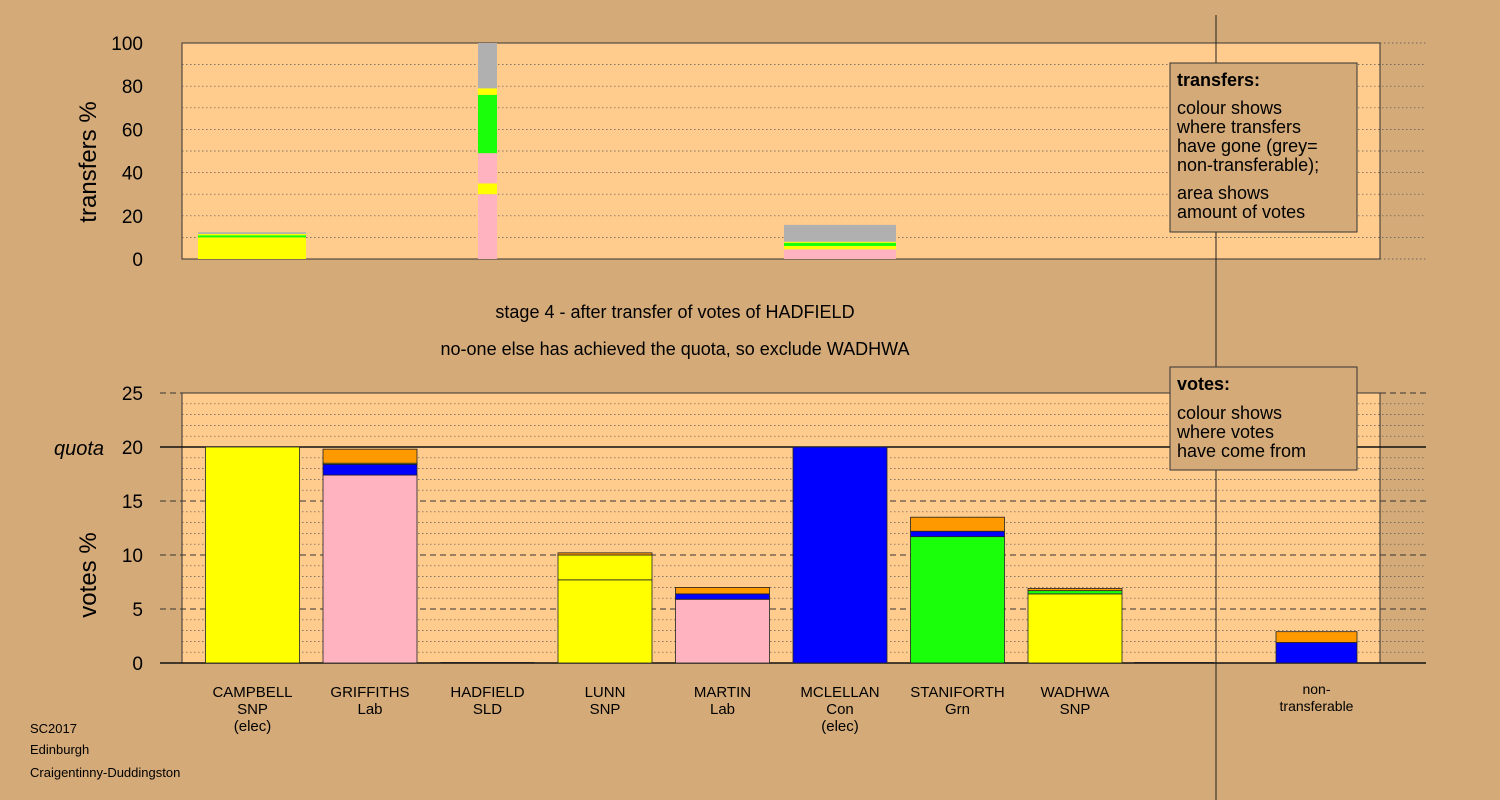 This screenshot has width=1500, height=800. What do you see at coordinates (487, 692) in the screenshot?
I see `candidate-label: HADFIELD` at bounding box center [487, 692].